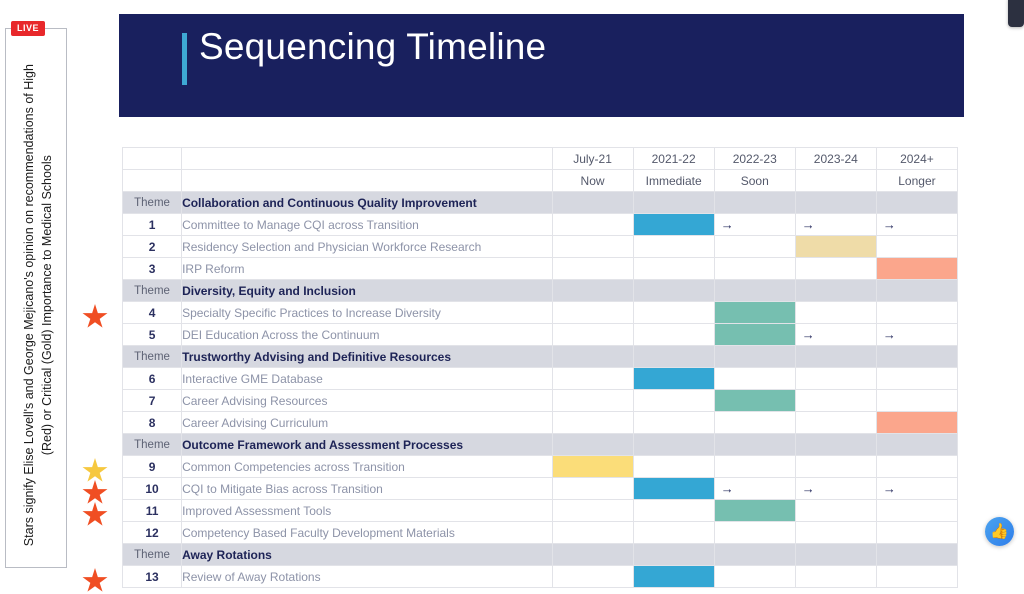 The height and width of the screenshot is (594, 1024). I want to click on theme-row: Theme Away Rotations, so click(540, 554).